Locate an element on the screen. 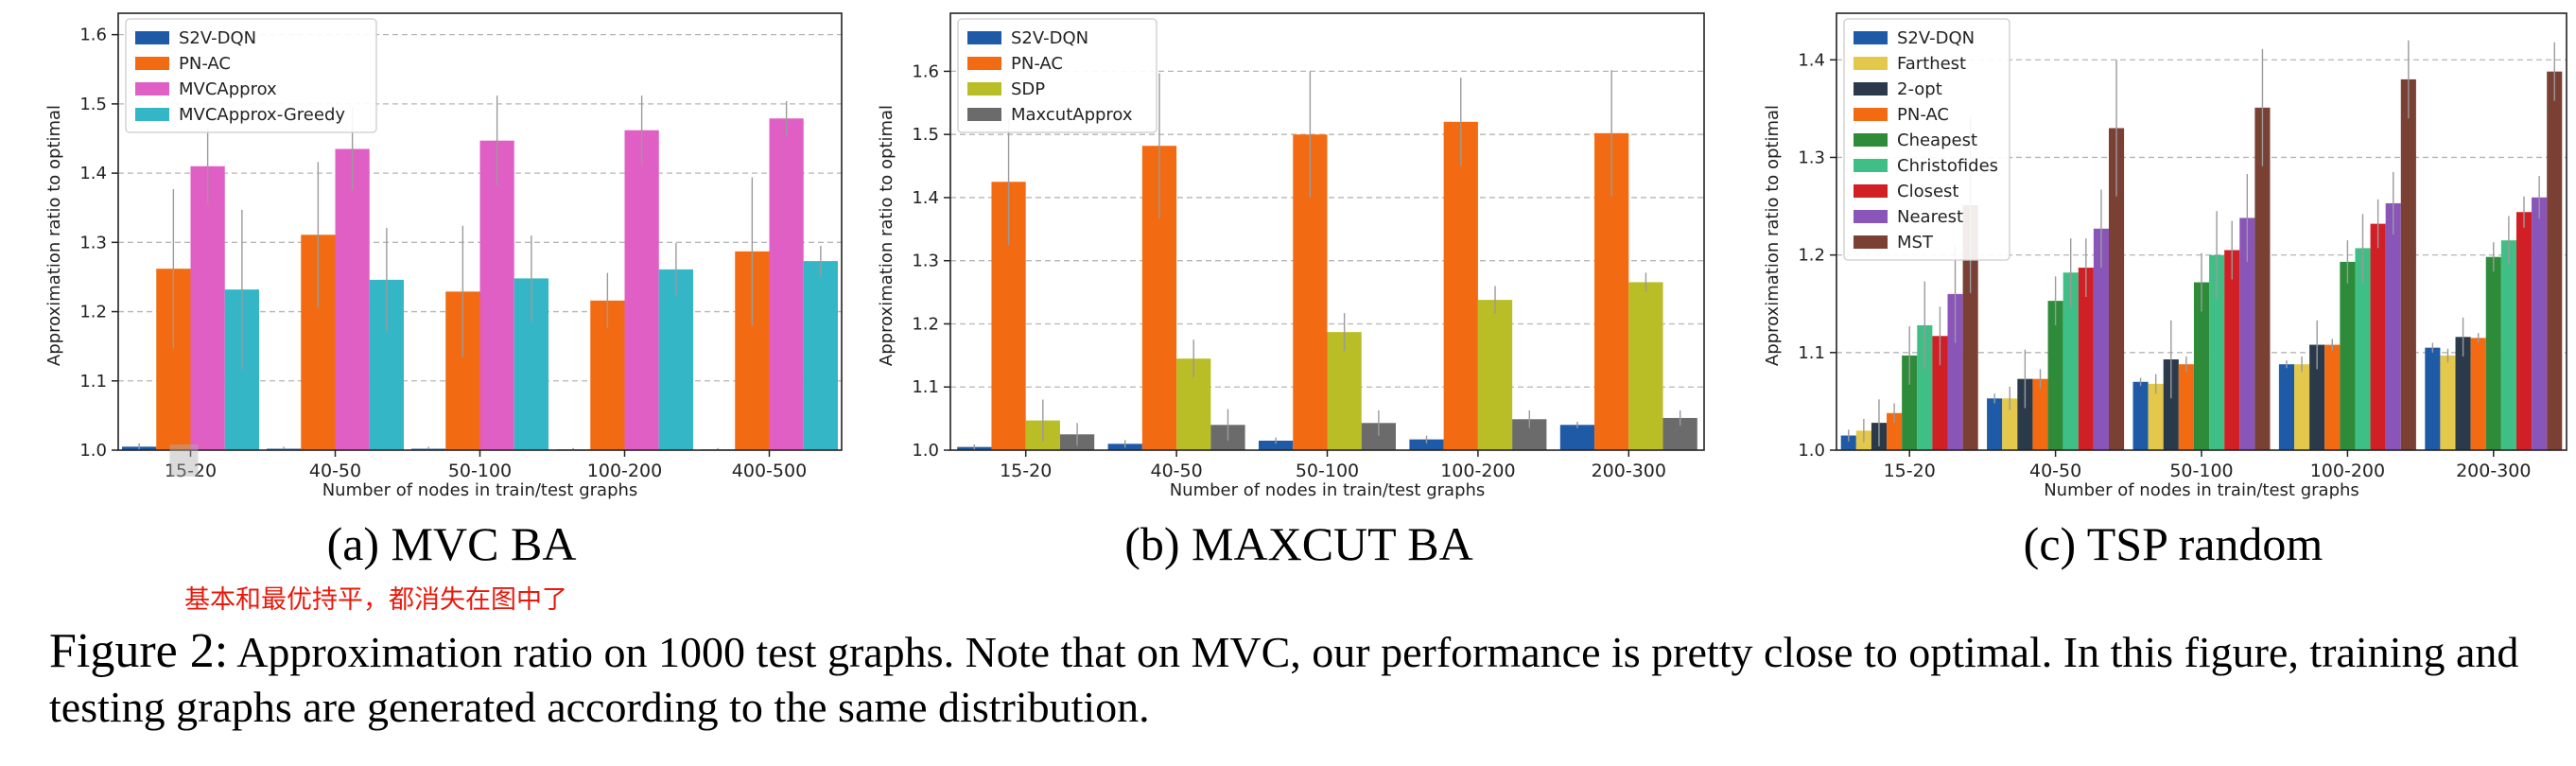 The width and height of the screenshot is (2576, 766). chart-subtitle: (a) MVC BA is located at coordinates (452, 543).